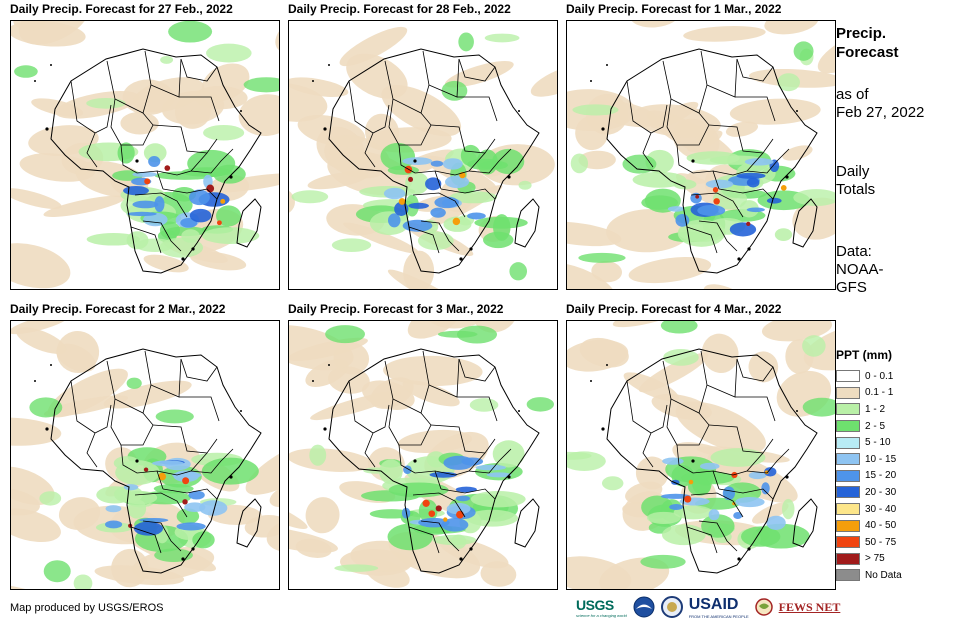 This screenshot has height=626, width=967. I want to click on legend-item: 5 - 10, so click(896, 442).